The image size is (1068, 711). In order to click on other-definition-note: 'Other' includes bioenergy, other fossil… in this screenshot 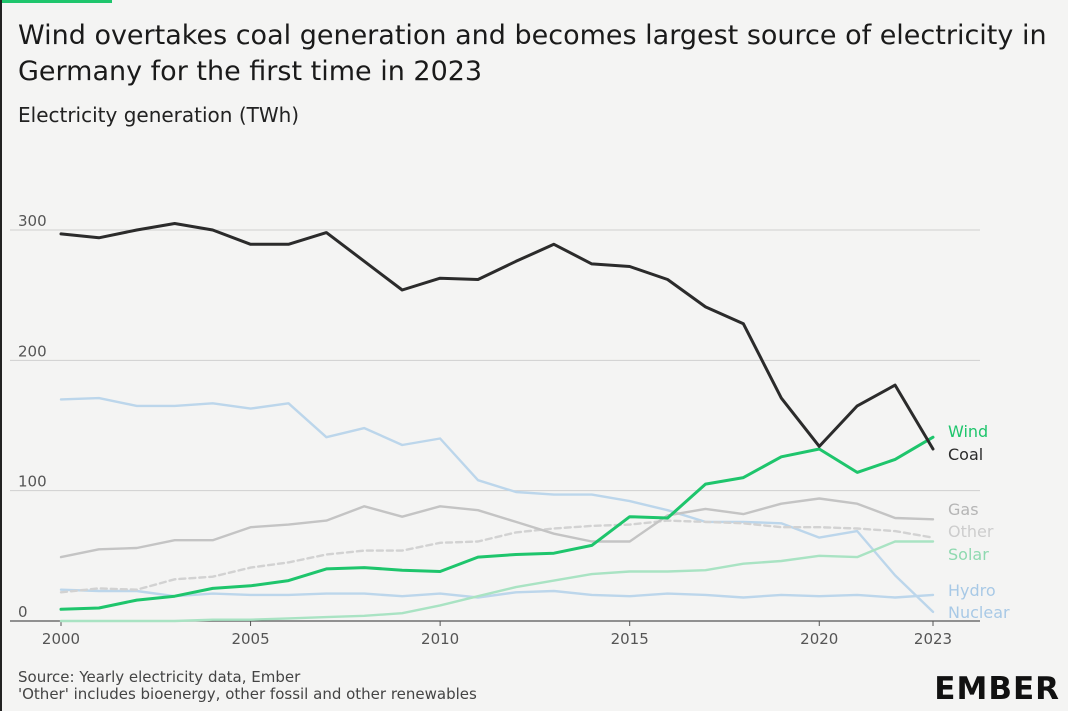, I will do `click(247, 694)`.